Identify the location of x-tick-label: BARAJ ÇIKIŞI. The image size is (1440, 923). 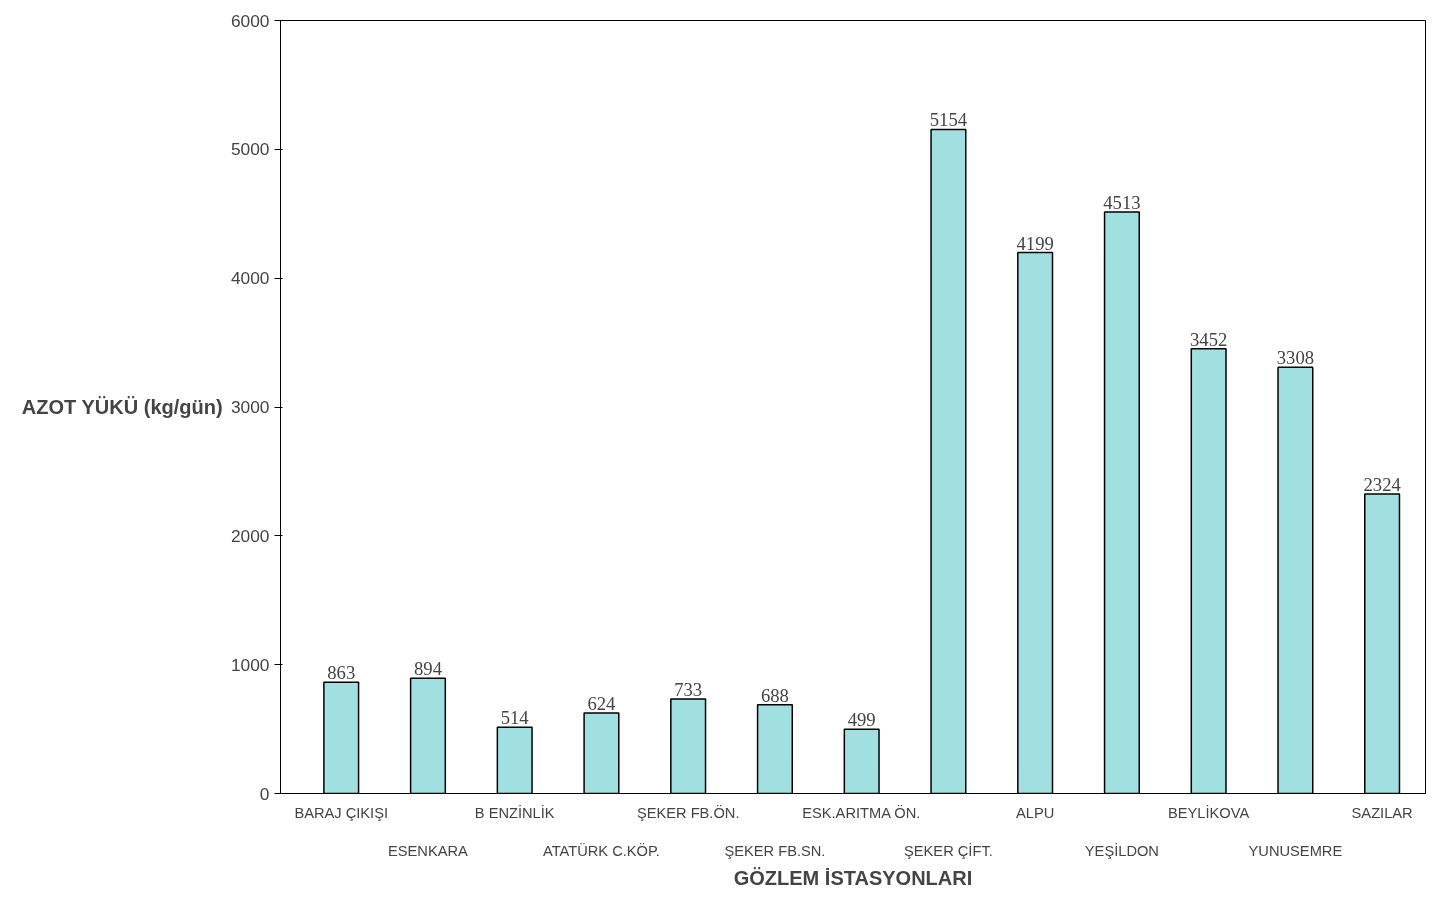
(341, 812).